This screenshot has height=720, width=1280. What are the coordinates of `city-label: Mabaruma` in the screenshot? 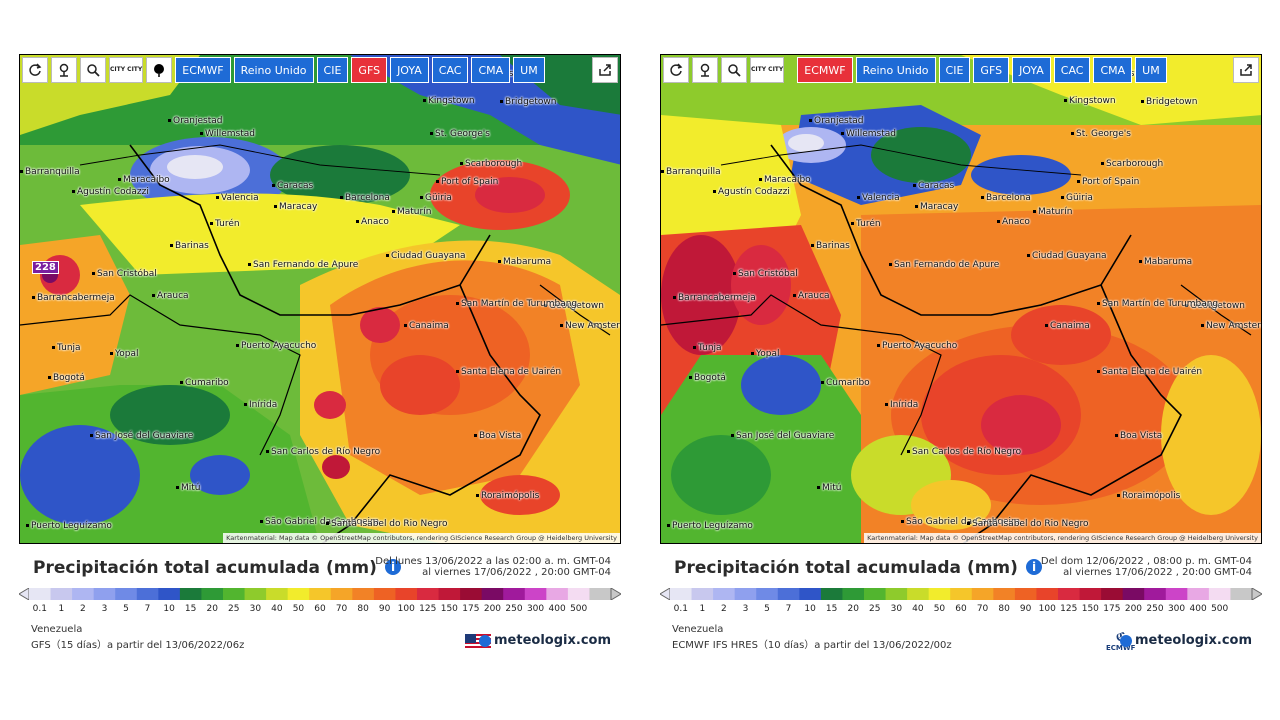 It's located at (1165, 262).